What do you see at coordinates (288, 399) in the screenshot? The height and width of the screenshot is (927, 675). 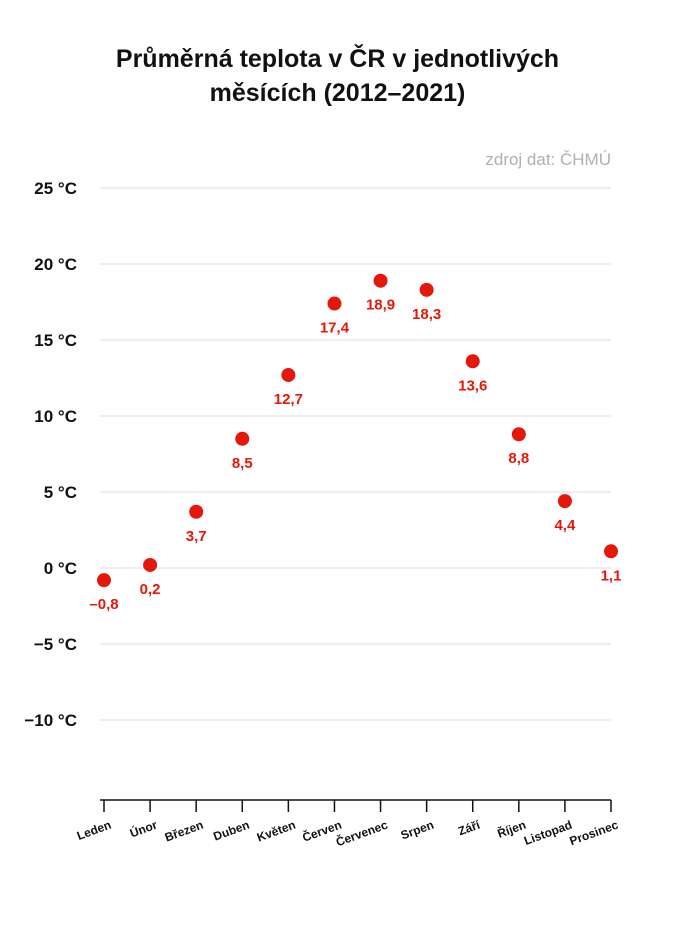 I see `data-label: 12,7` at bounding box center [288, 399].